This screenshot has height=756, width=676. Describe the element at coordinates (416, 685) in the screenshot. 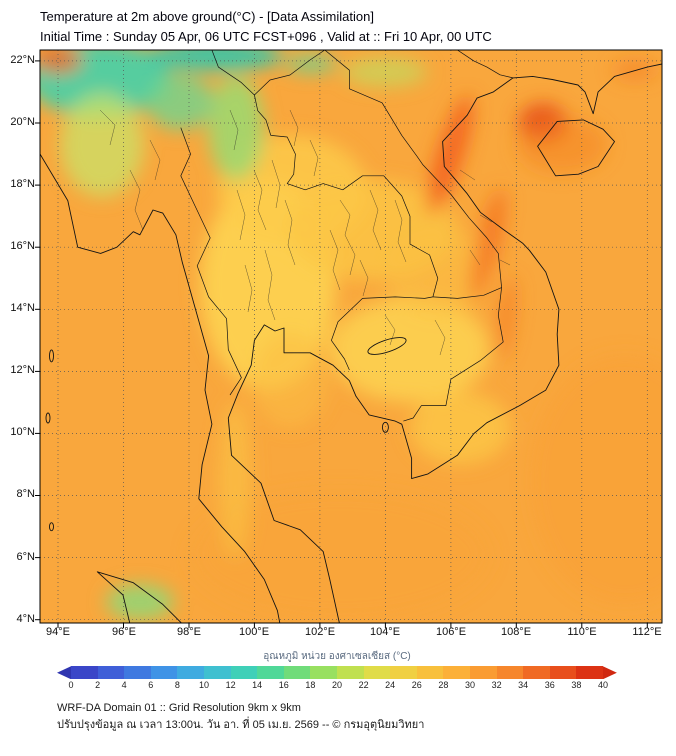

I see `colorbar-tick: 26` at that location.